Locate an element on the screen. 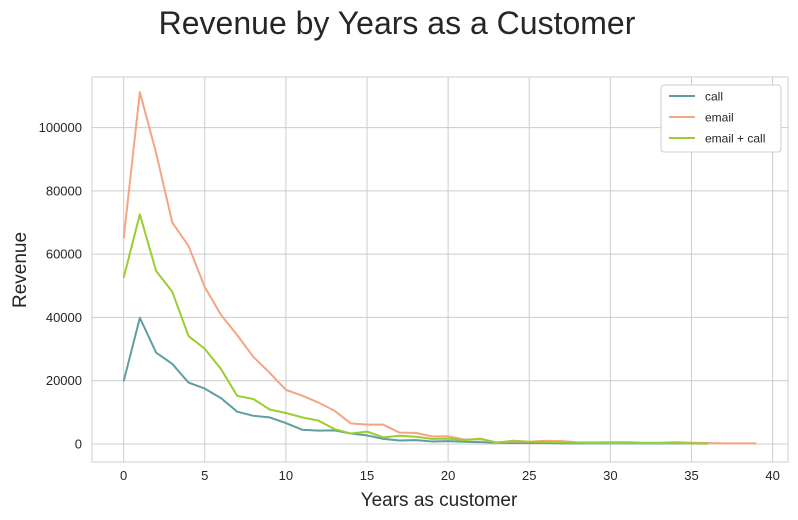 The image size is (798, 520). x-tick-label: 20 is located at coordinates (448, 475).